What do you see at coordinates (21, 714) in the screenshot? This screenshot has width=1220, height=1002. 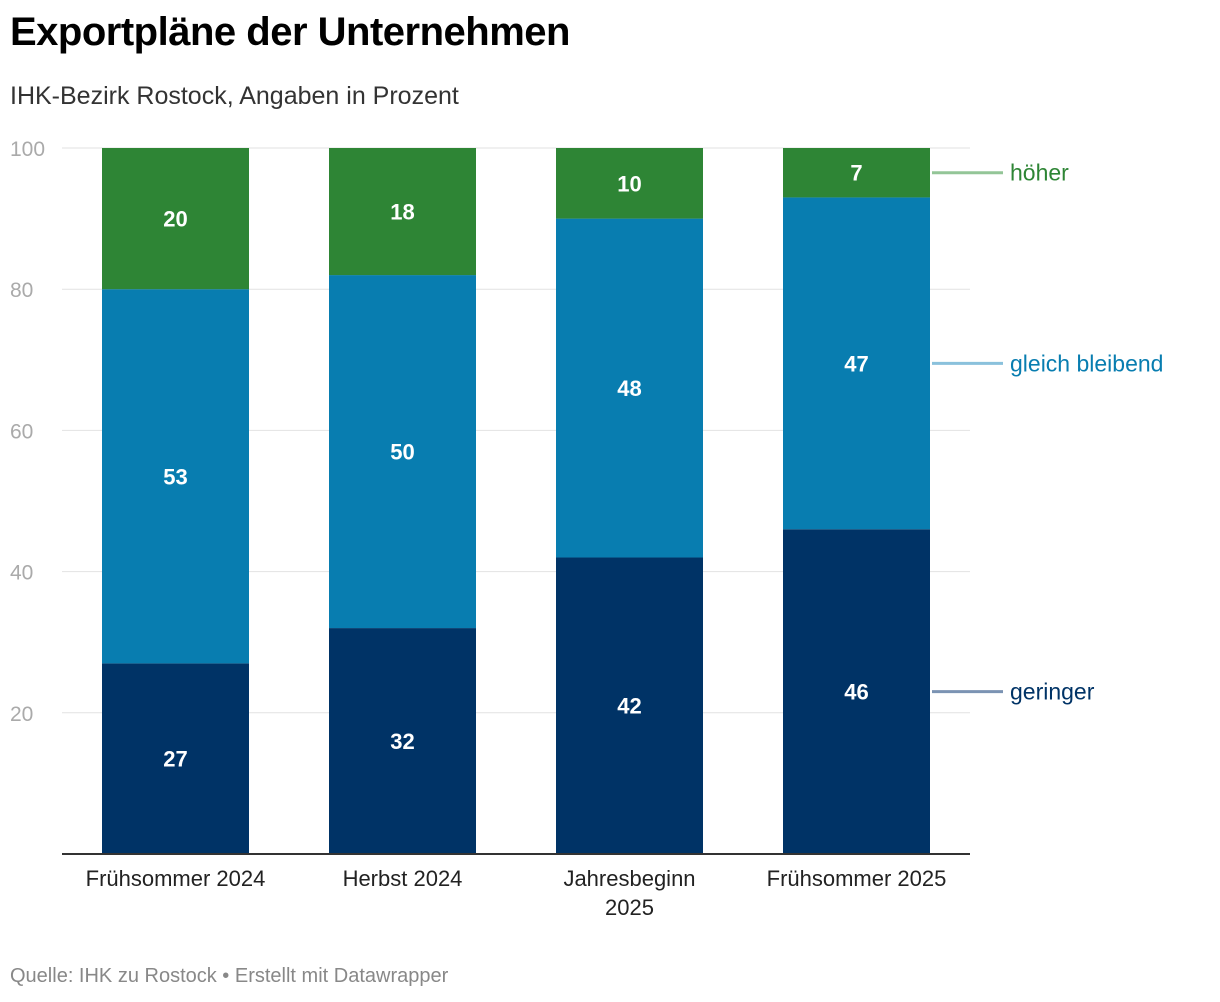 I see `y-tick-label: 20` at bounding box center [21, 714].